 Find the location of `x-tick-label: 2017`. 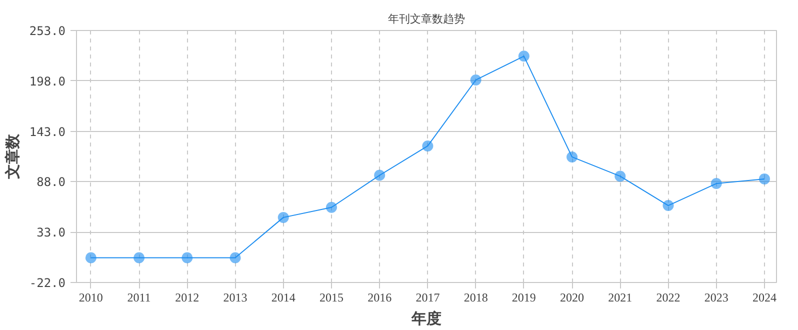

x-tick-label: 2017 is located at coordinates (428, 297).